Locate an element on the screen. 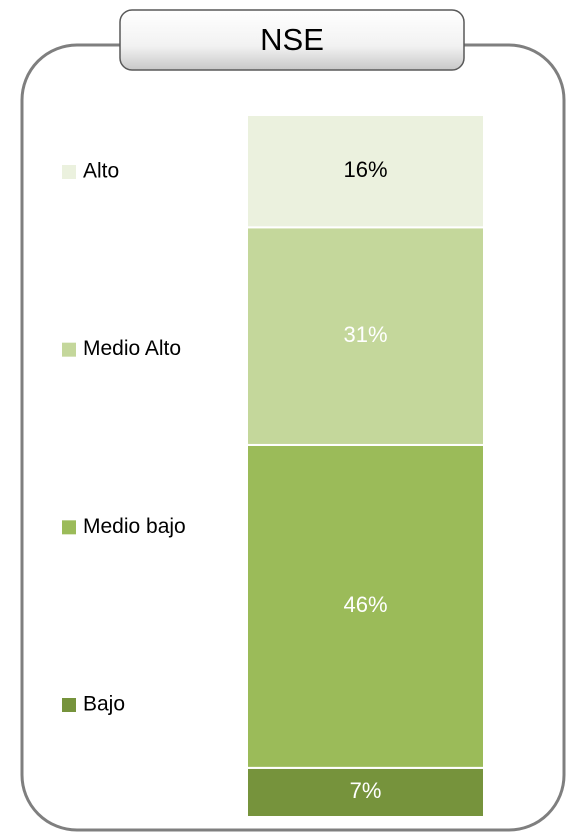 The image size is (569, 837). legend-label: Bajo is located at coordinates (104, 704).